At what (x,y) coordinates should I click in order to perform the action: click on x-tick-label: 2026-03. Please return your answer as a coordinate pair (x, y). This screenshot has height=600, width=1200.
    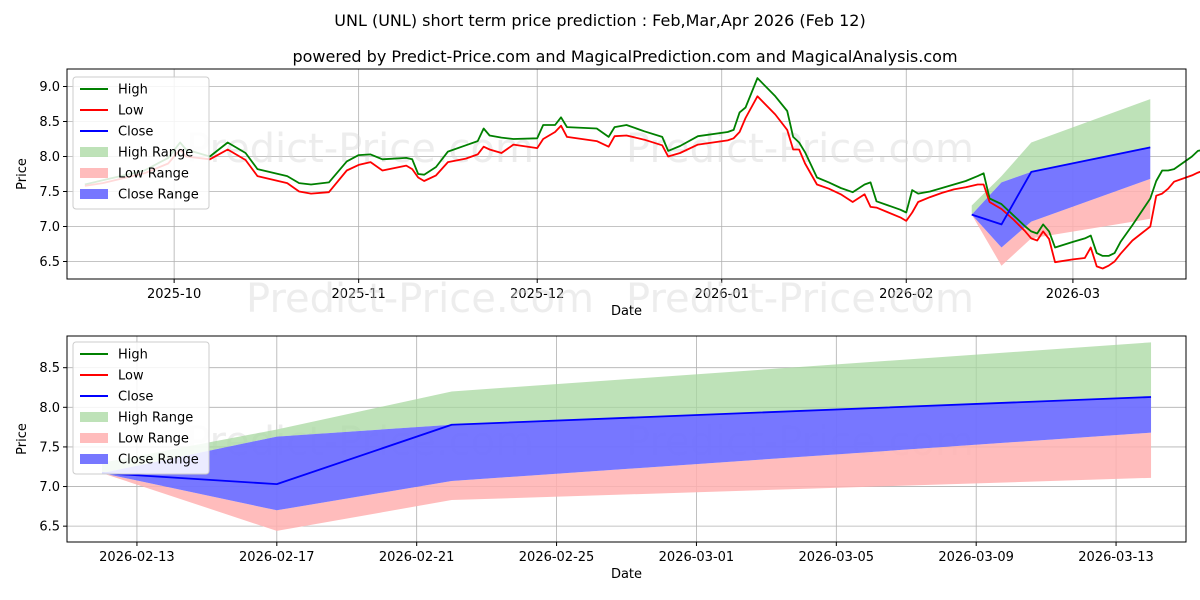
    Looking at the image, I should click on (1073, 294).